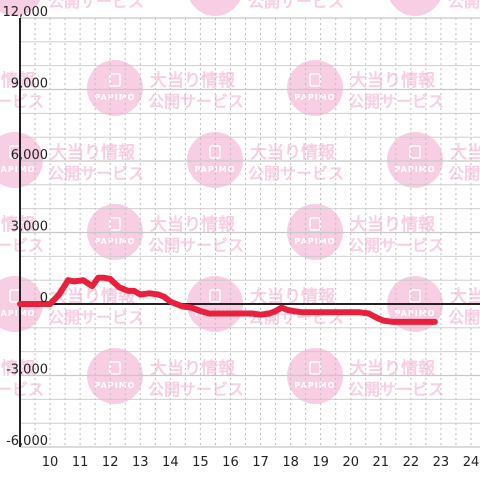  I want to click on x-tick-label: 14, so click(170, 462).